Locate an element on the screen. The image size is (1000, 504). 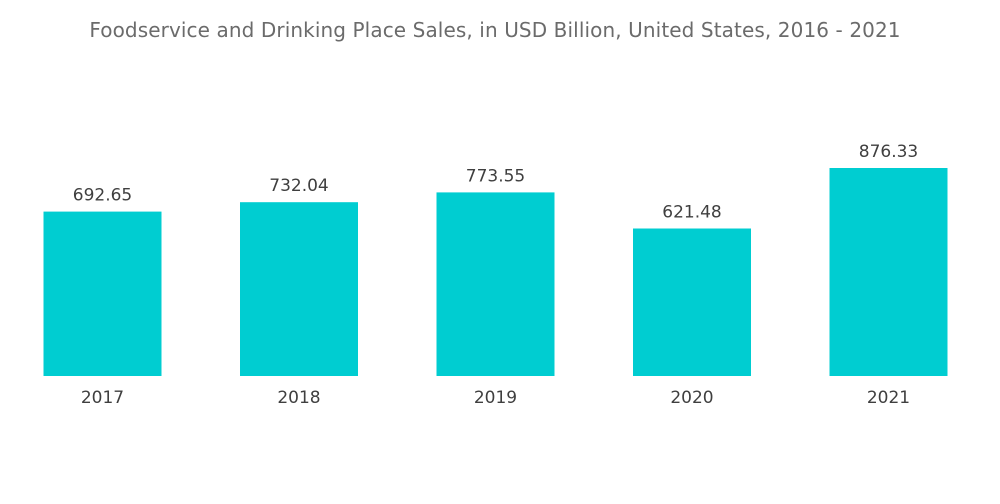
x-tick-label-2021: 2021 is located at coordinates (888, 398).